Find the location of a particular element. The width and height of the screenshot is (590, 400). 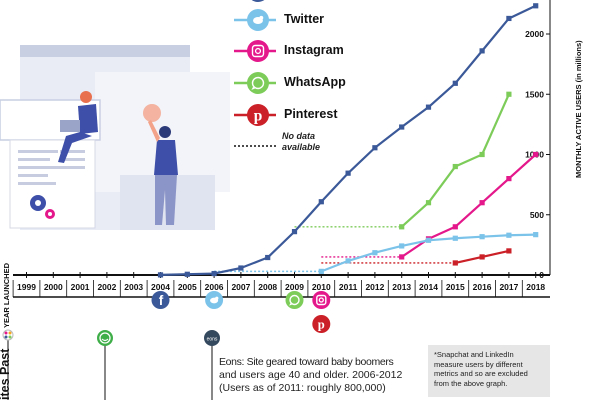

x-tick-label: 2018 is located at coordinates (535, 287).